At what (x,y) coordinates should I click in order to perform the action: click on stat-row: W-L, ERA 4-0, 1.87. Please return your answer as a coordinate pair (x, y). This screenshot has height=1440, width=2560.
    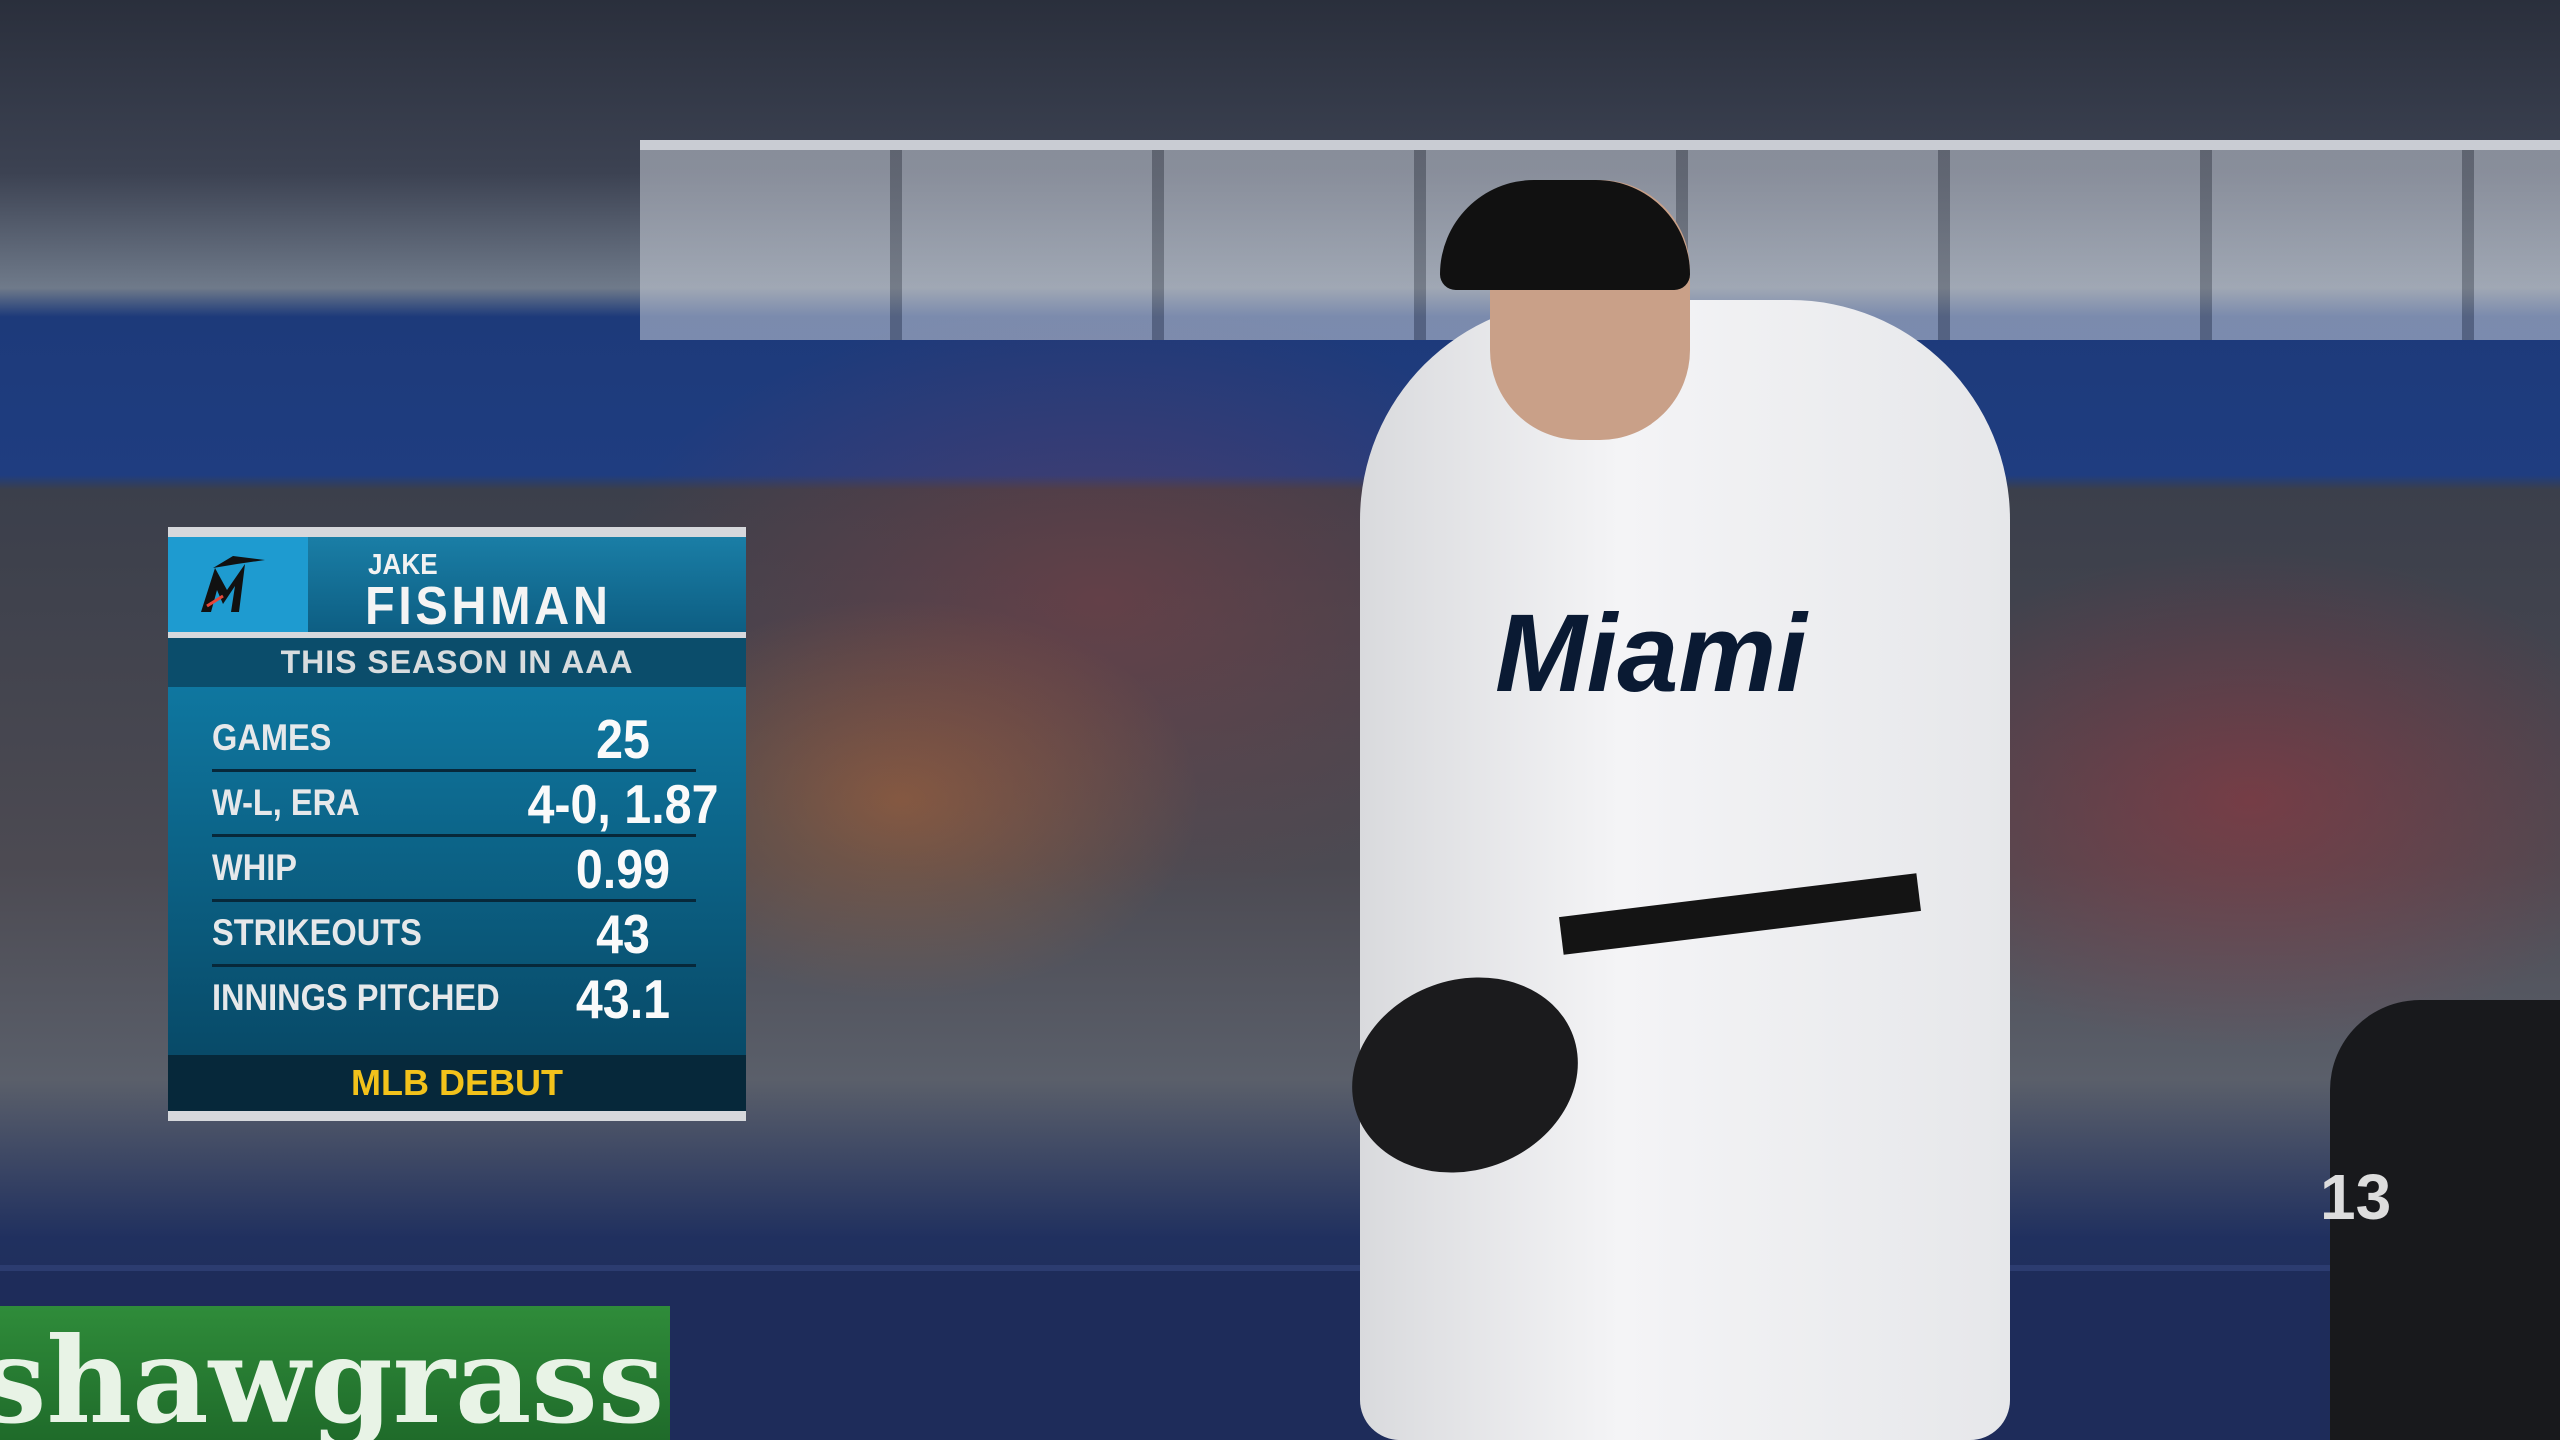
    Looking at the image, I should click on (457, 803).